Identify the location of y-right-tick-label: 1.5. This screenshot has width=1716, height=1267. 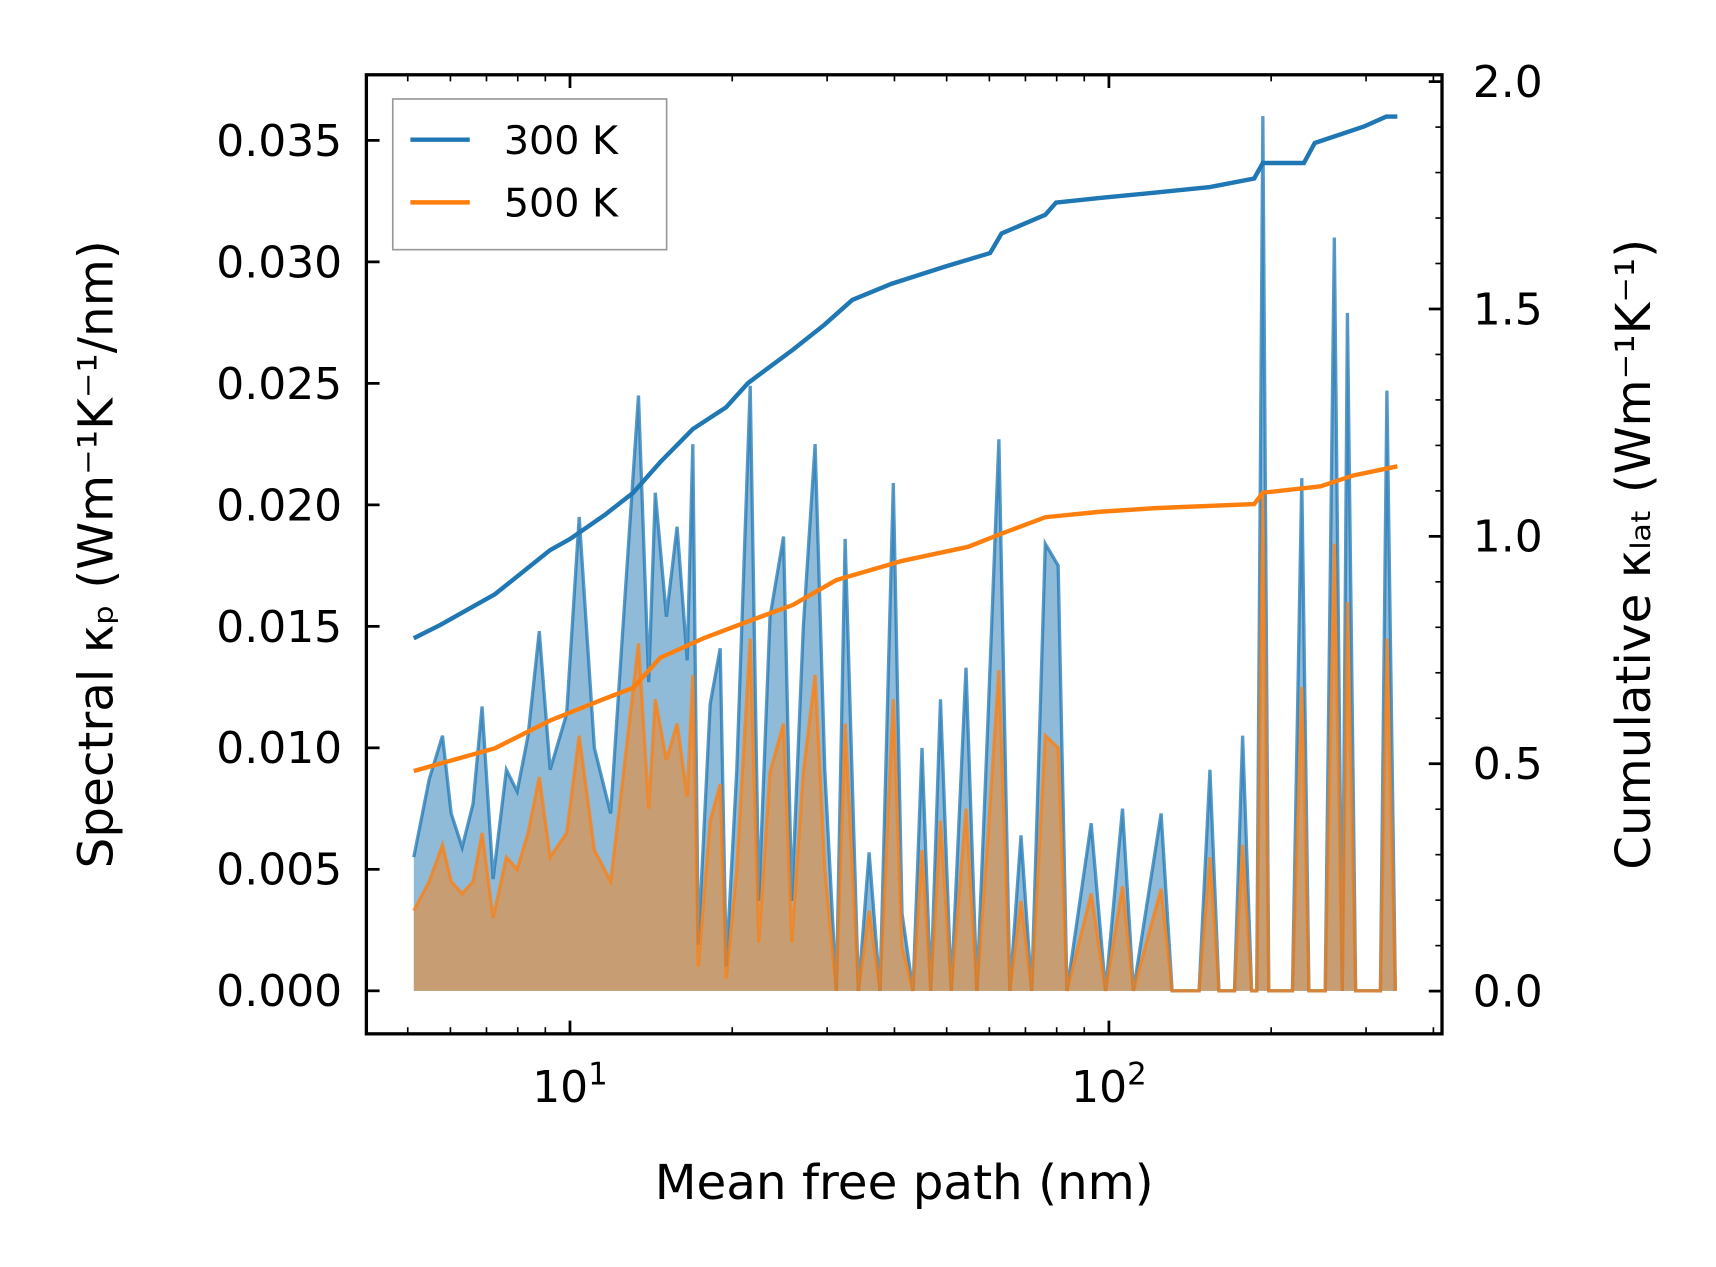
(1508, 309).